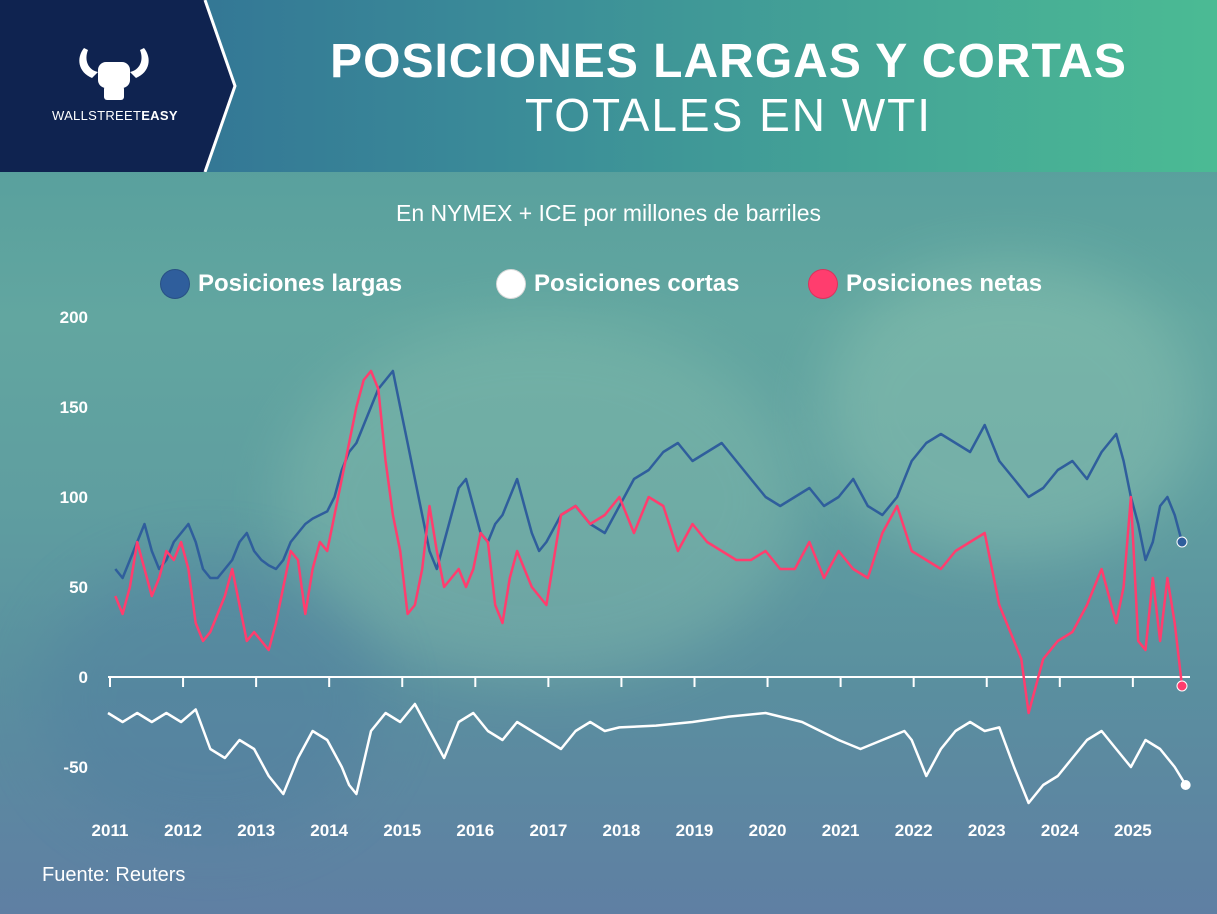 The height and width of the screenshot is (914, 1217). I want to click on logo-panel, so click(118, 86).